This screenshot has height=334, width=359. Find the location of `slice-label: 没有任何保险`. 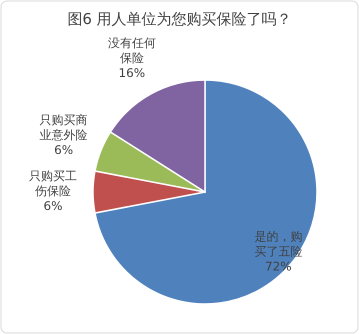

slice-label: 没有任何保险 is located at coordinates (132, 51).